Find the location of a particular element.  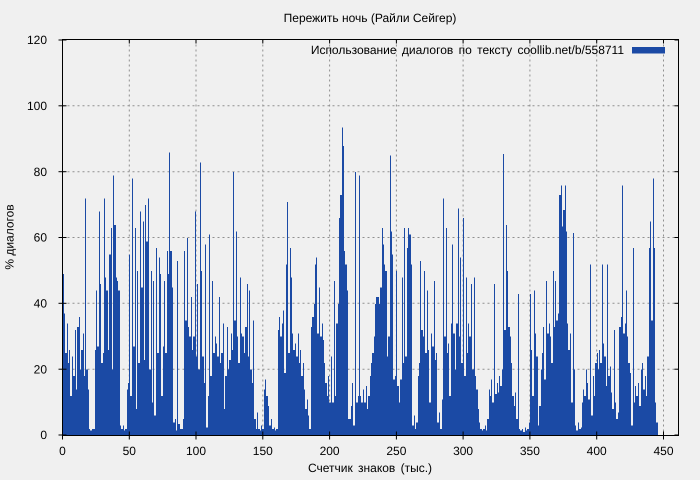

svg-text: 20 is located at coordinates (41, 369).